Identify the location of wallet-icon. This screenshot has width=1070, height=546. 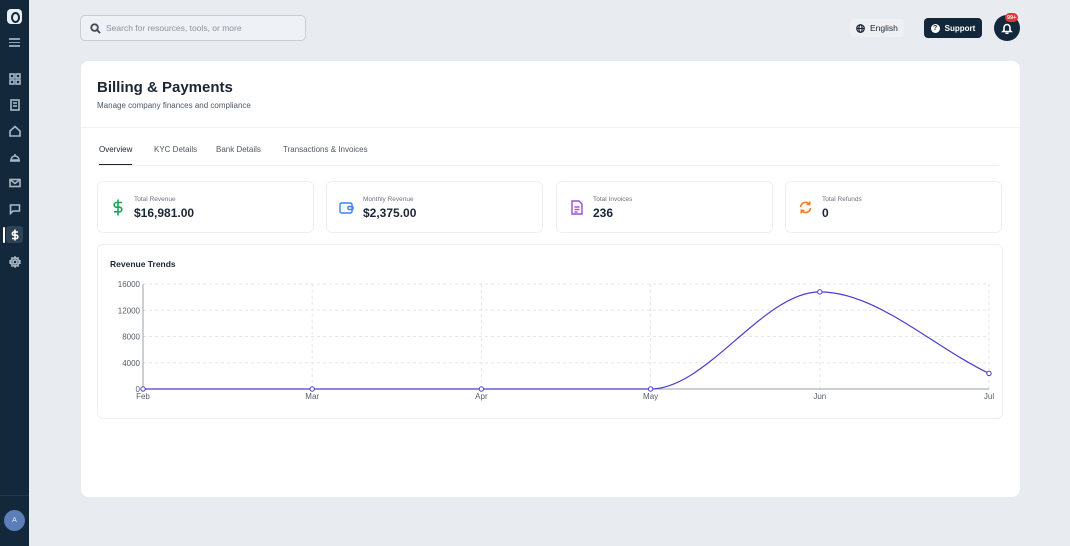
(346, 207).